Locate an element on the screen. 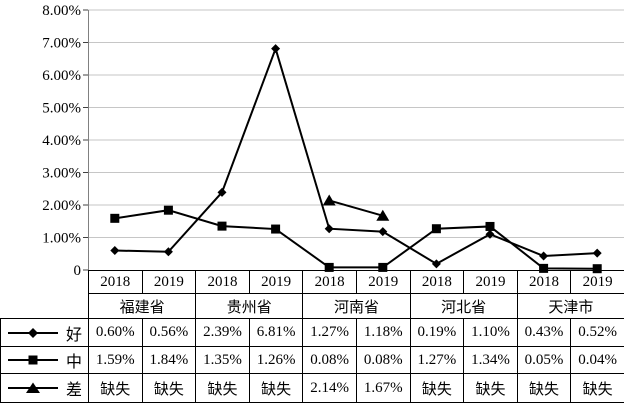 Image resolution: width=624 pixels, height=403 pixels. value-cell: 0.43% is located at coordinates (544, 332).